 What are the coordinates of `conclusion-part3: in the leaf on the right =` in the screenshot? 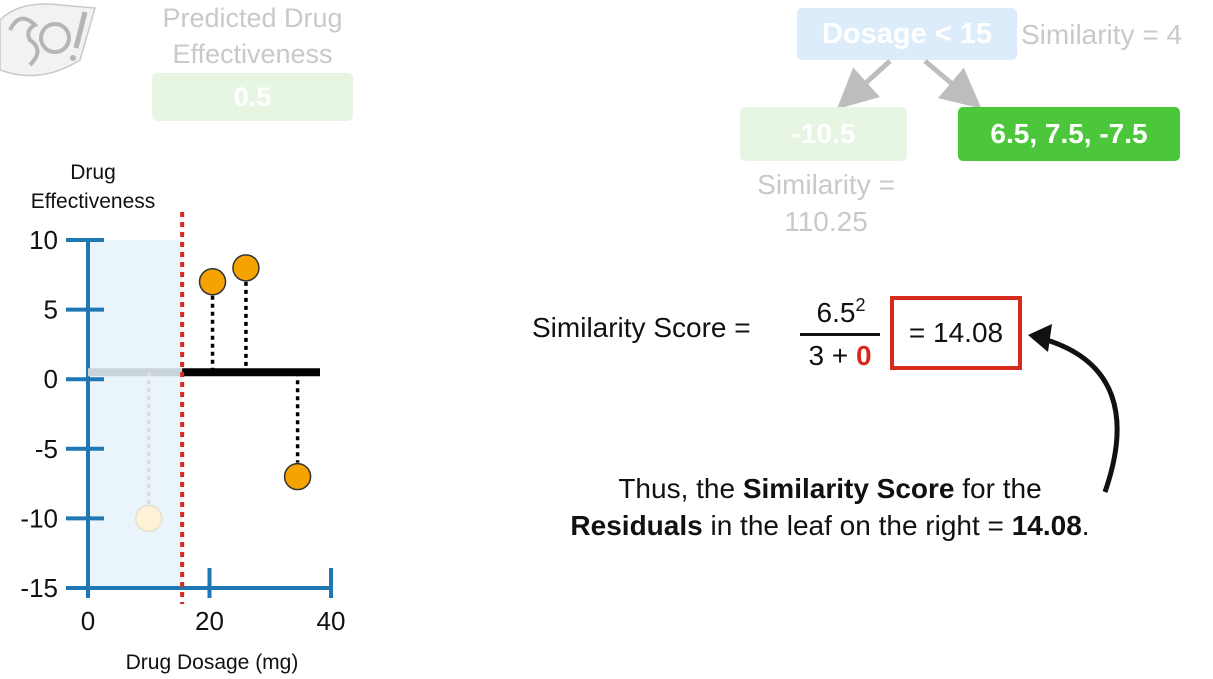 It's located at (857, 525).